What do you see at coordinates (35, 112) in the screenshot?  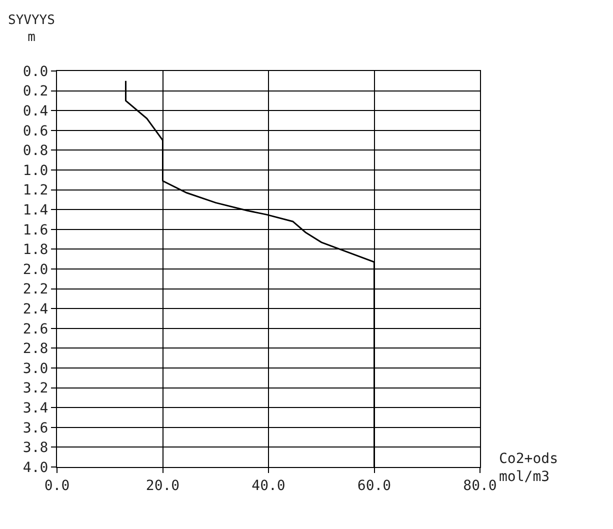 I see `y-tick-label: 0.4` at bounding box center [35, 112].